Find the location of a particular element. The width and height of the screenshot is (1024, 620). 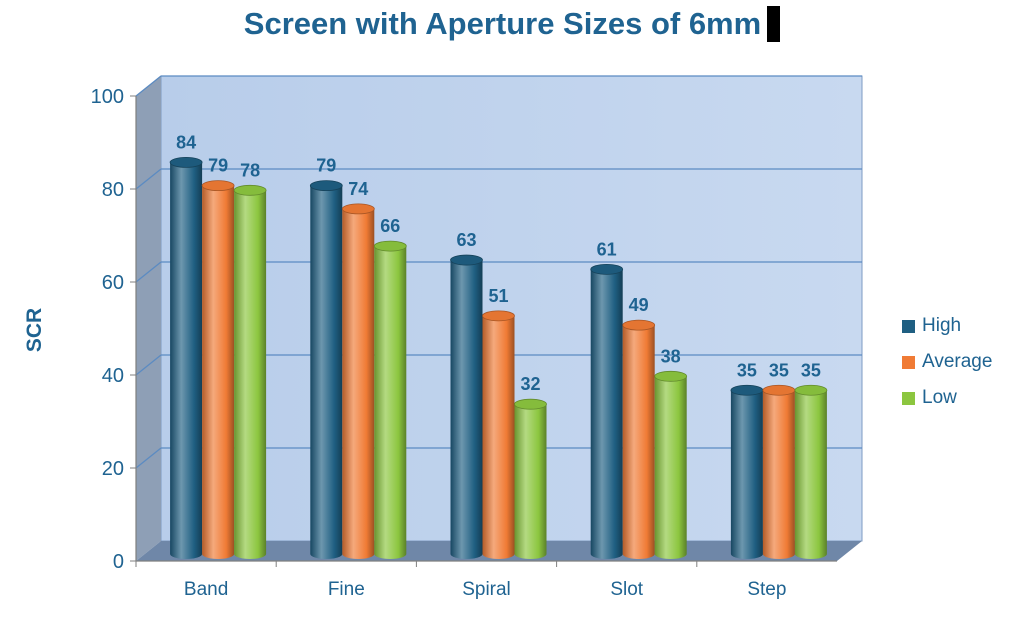

legend-swatch-low is located at coordinates (908, 398).